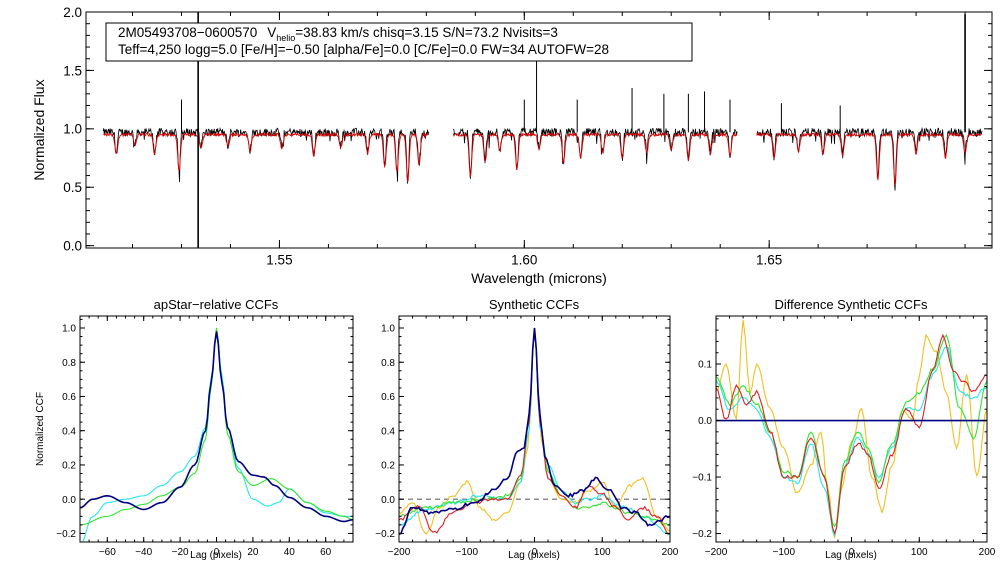  Describe the element at coordinates (72, 12) in the screenshot. I see `y-tick-label: 2.0` at that location.